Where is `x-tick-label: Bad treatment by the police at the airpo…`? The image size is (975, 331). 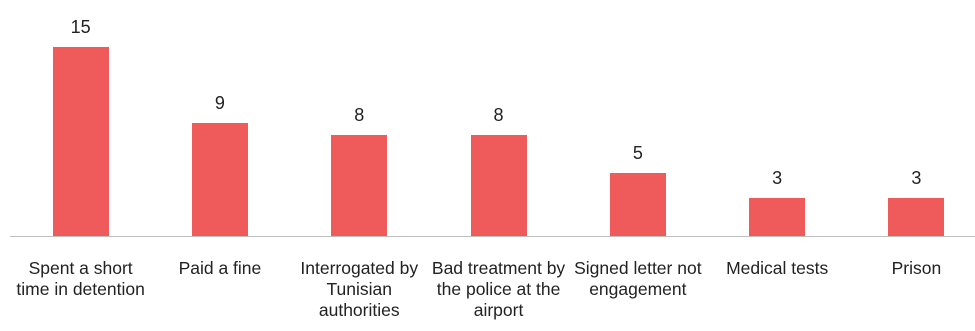 x-tick-label: Bad treatment by the police at the airpo… is located at coordinates (498, 289).